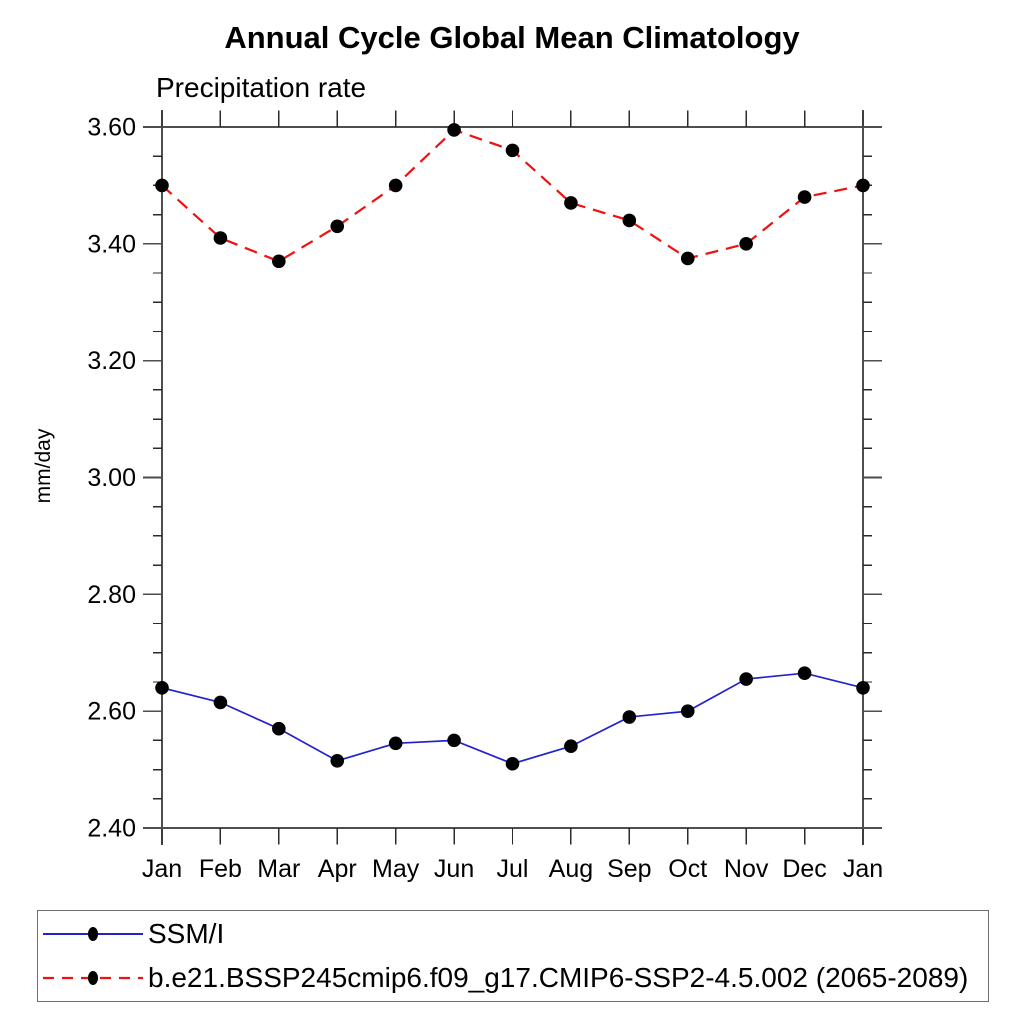  I want to click on svg-text: 2.60, so click(111, 712).